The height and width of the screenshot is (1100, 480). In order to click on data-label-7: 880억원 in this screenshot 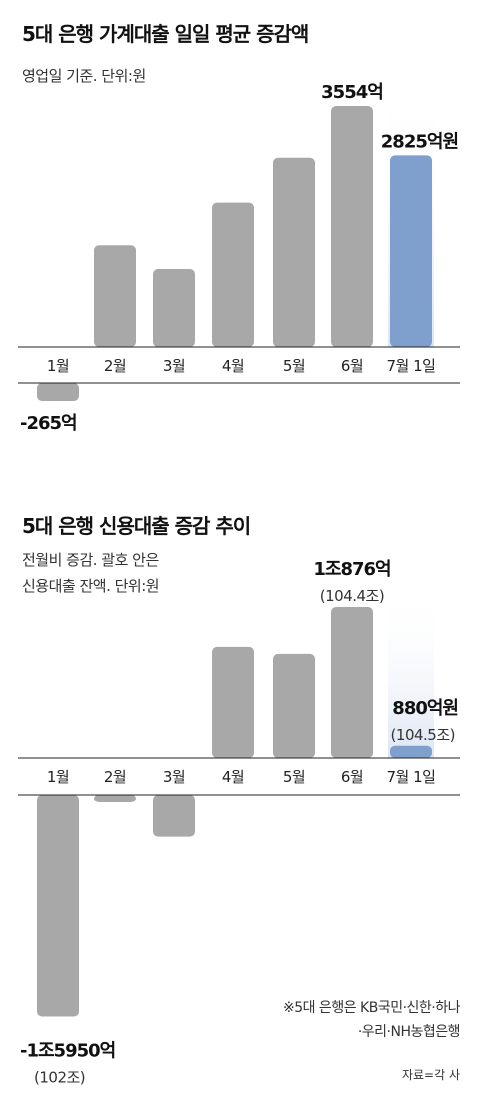, I will do `click(425, 708)`.